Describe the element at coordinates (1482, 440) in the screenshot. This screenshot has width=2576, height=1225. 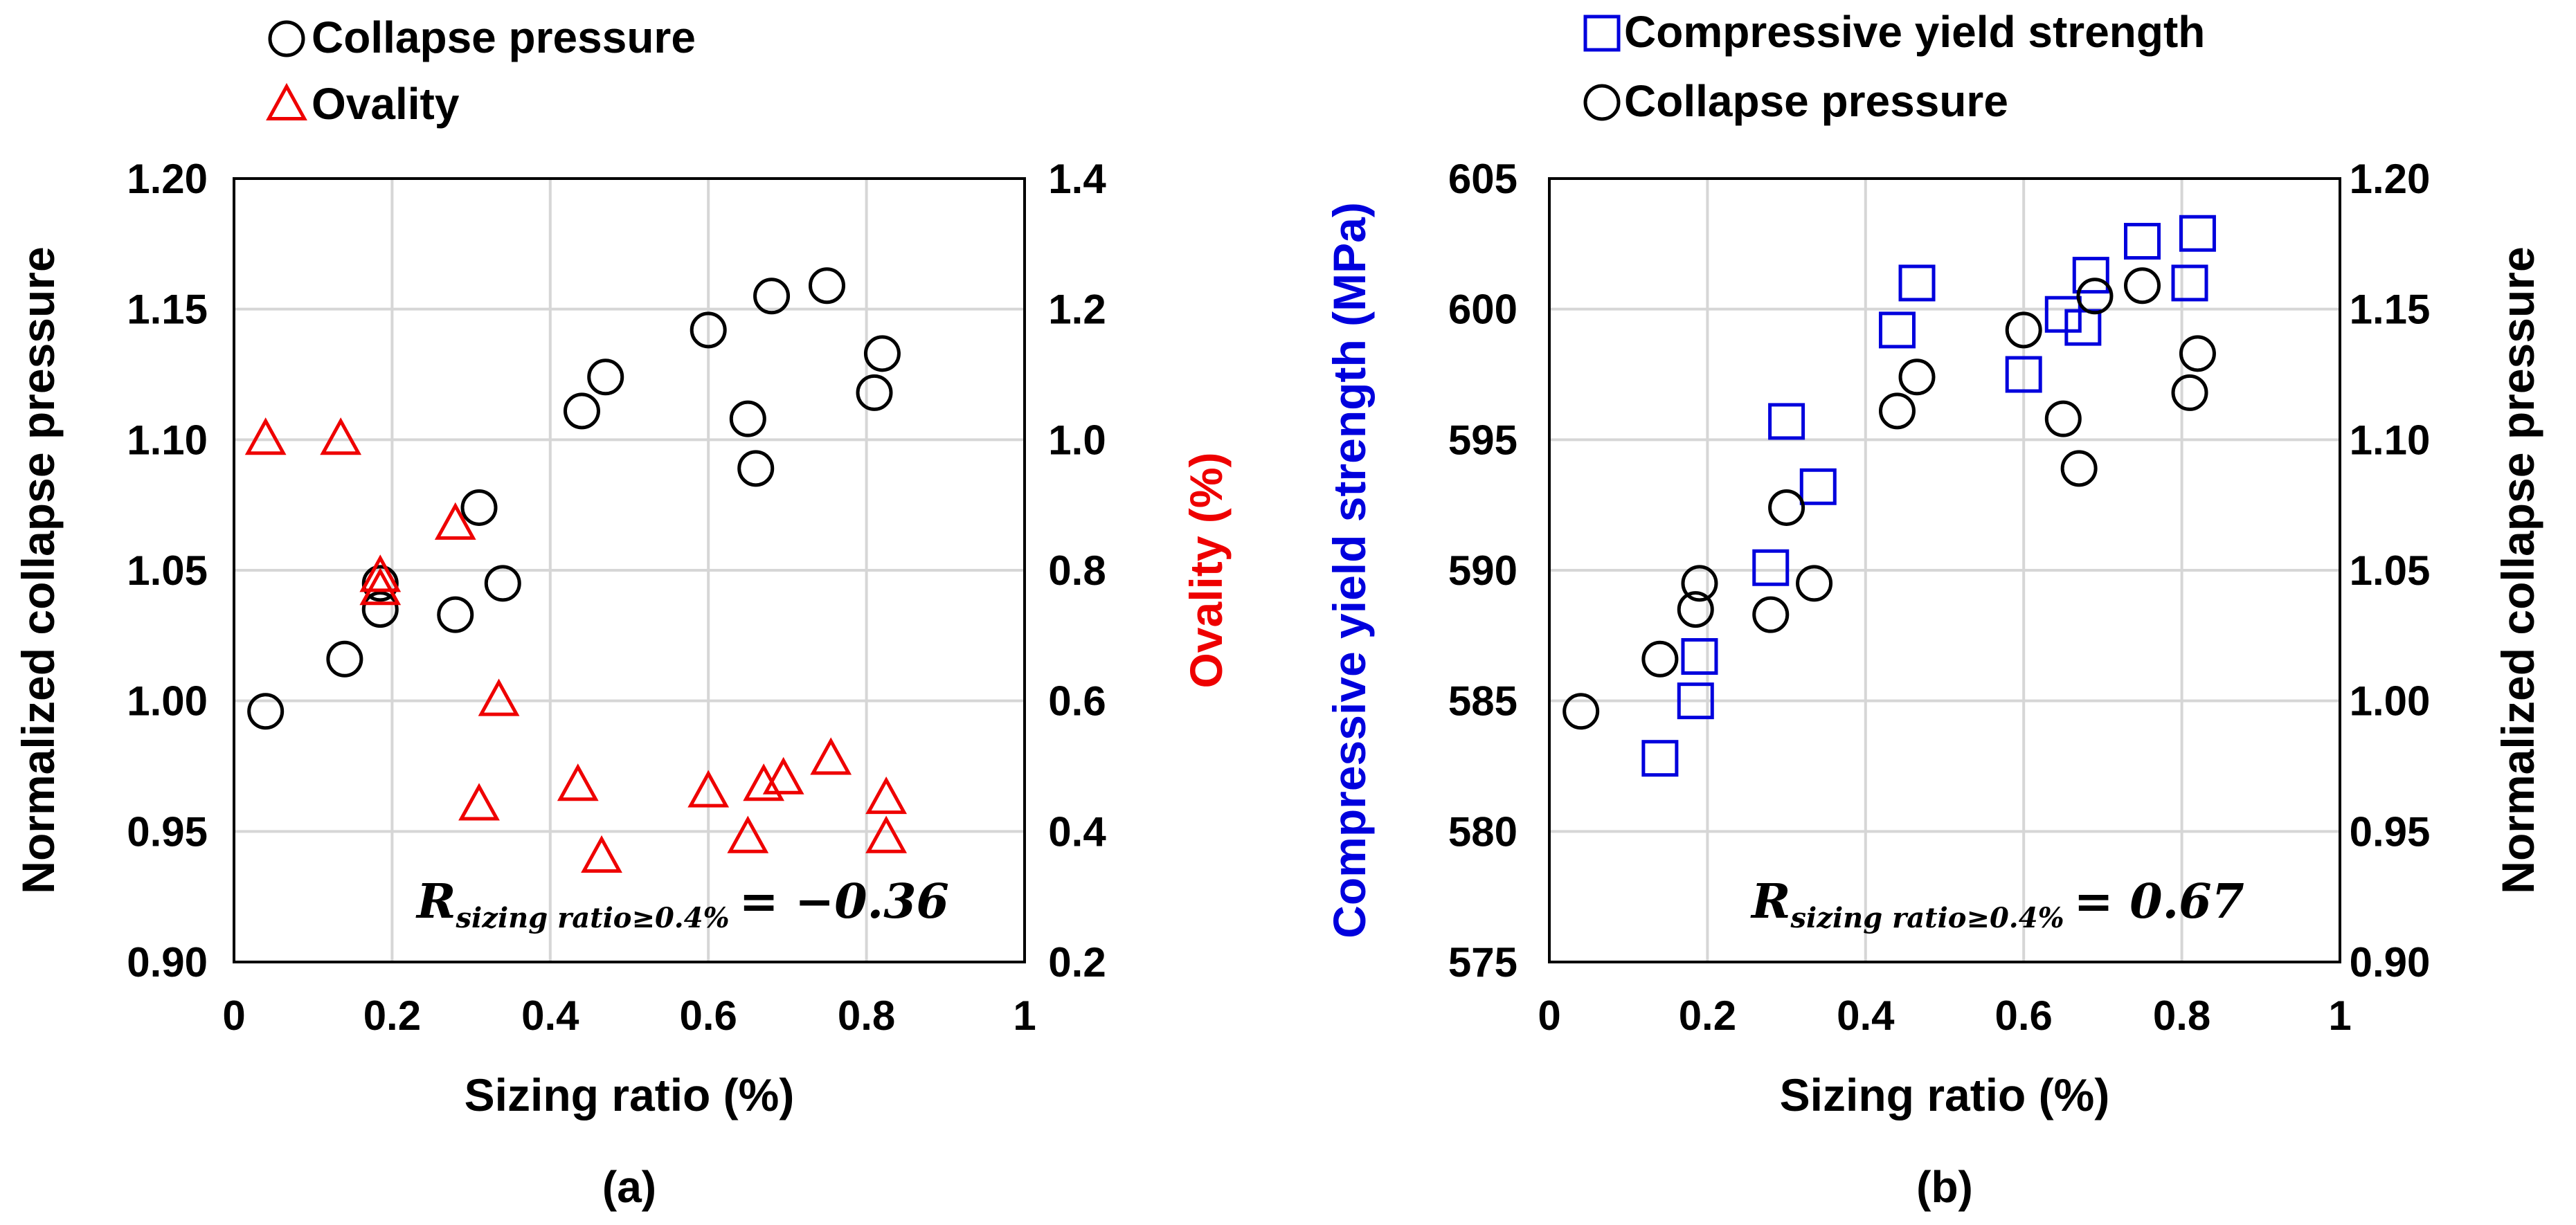
I see `y-left-tick-label: 595` at that location.